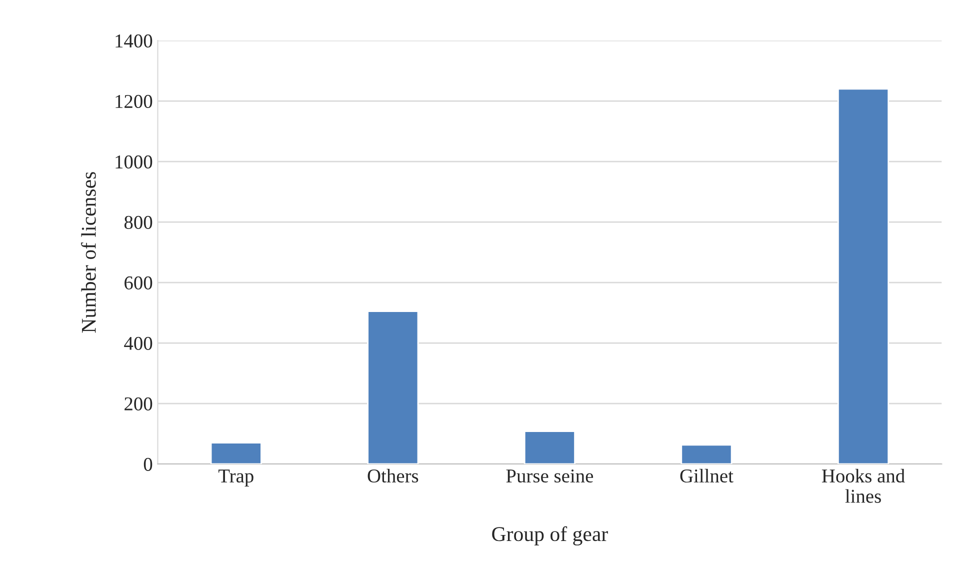 The image size is (956, 580). I want to click on y-tick-label: 600, so click(138, 283).